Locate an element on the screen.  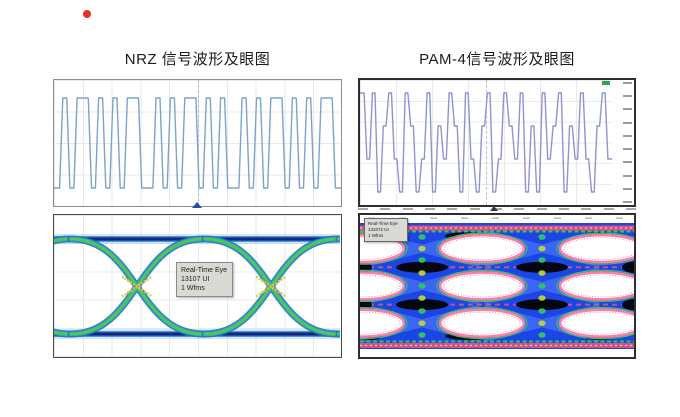
pam4-waveform-plot is located at coordinates (497, 142).